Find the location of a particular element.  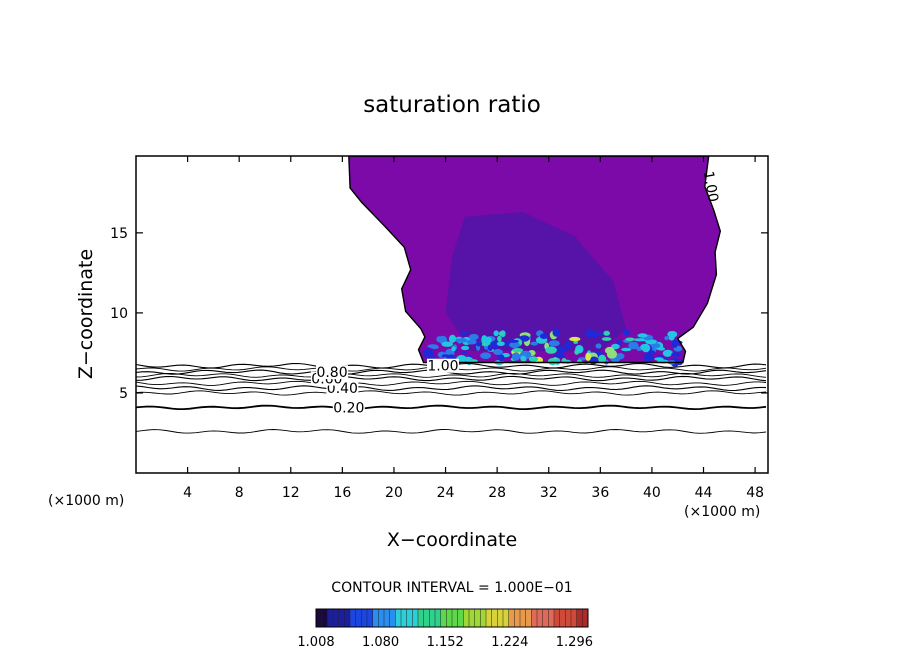

contour-label: 0.80 is located at coordinates (331, 373).